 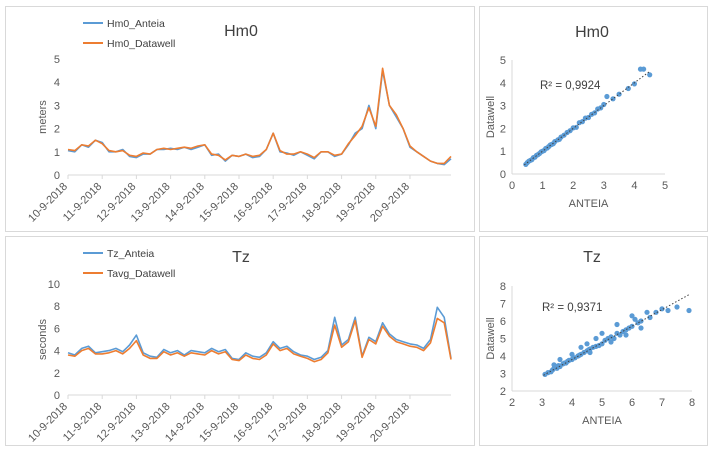 I want to click on trendline, so click(x=586, y=118).